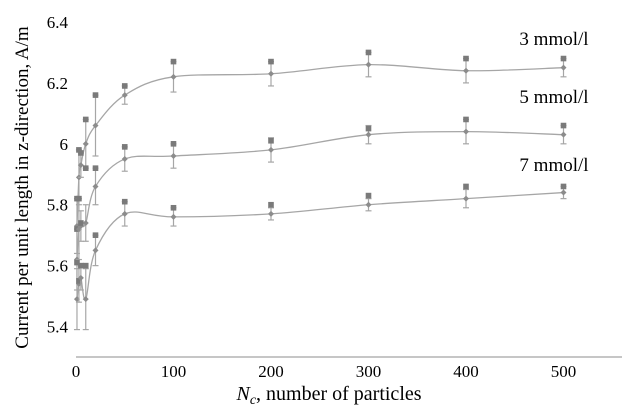 The height and width of the screenshot is (407, 636). I want to click on x-tick-label: 100, so click(174, 371).